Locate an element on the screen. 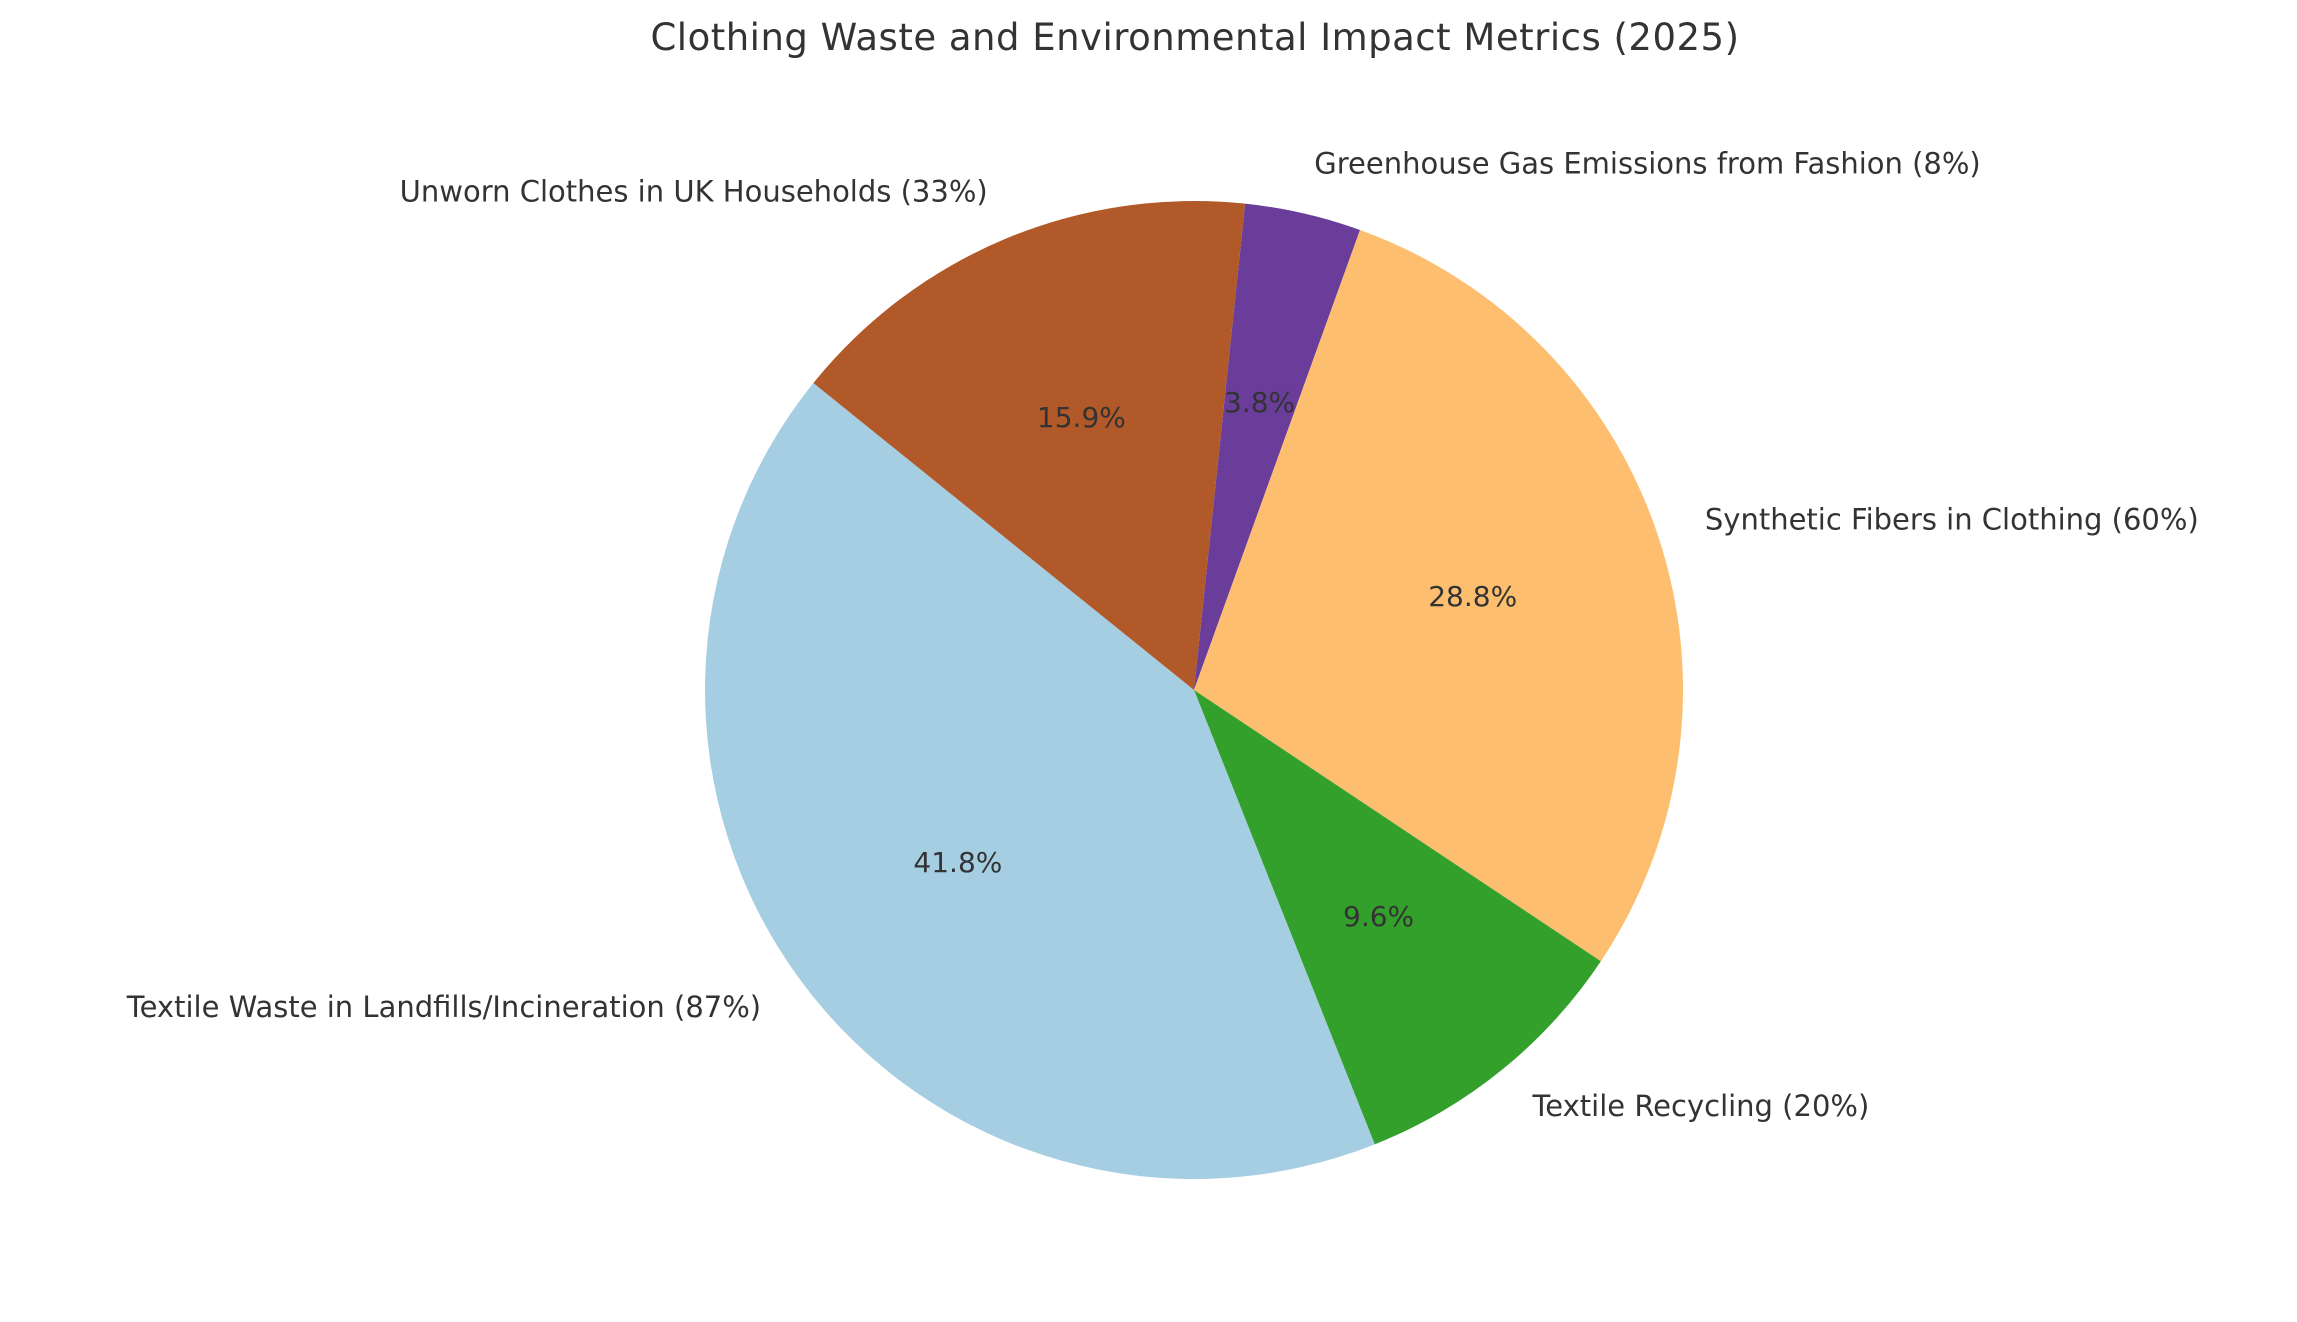  pie-slice-pct: 3.8% is located at coordinates (1259, 402).